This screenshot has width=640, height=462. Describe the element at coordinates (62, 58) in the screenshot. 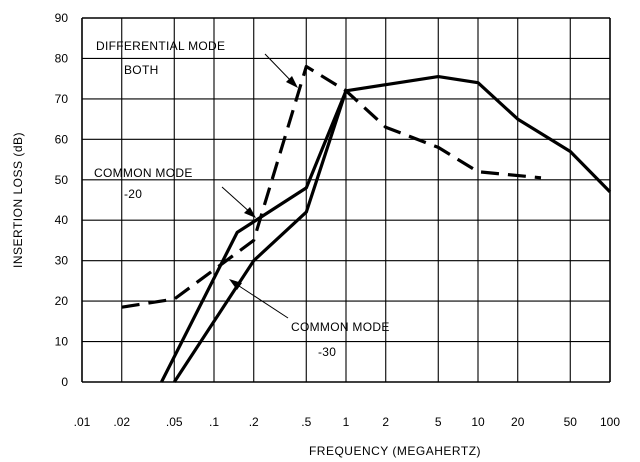

I see `y-tick-label: 80` at that location.